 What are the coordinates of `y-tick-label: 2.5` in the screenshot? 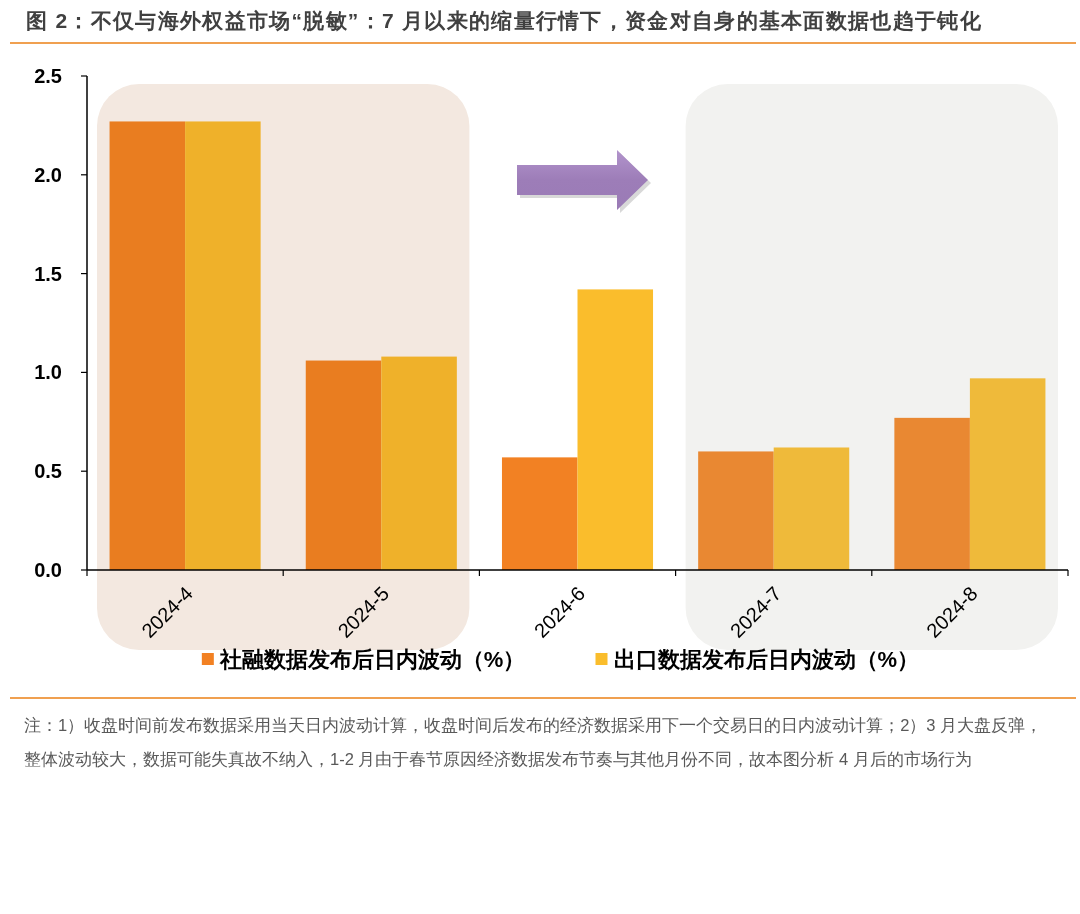 It's located at (48, 76).